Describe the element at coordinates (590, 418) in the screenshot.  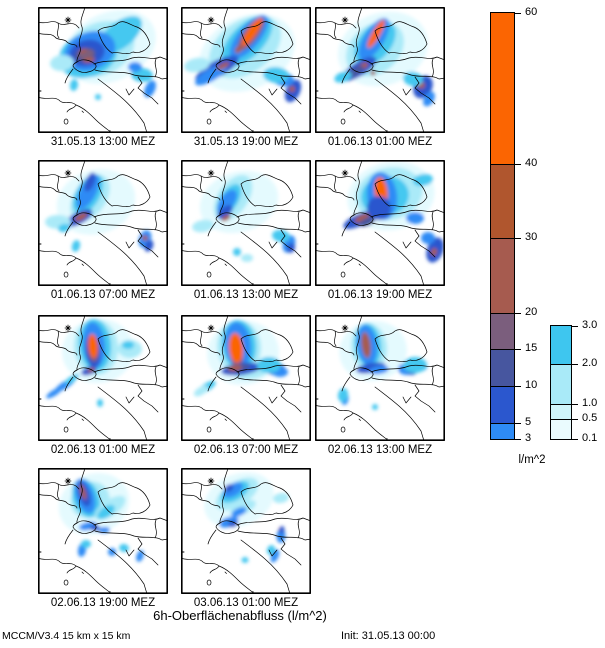
I see `tick-label: 0.5` at that location.